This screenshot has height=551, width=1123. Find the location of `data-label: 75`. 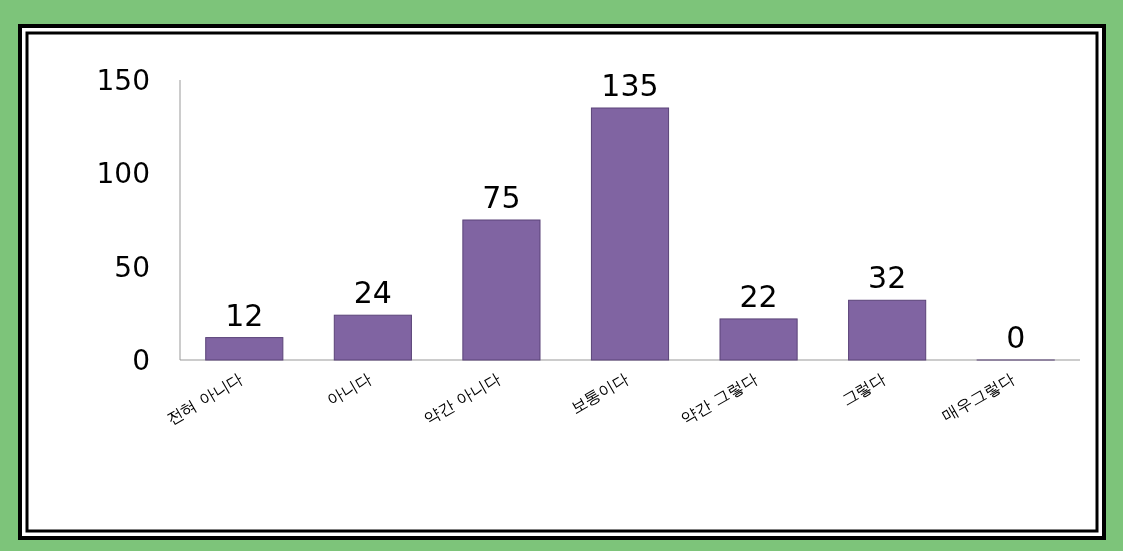

data-label: 75 is located at coordinates (501, 197).